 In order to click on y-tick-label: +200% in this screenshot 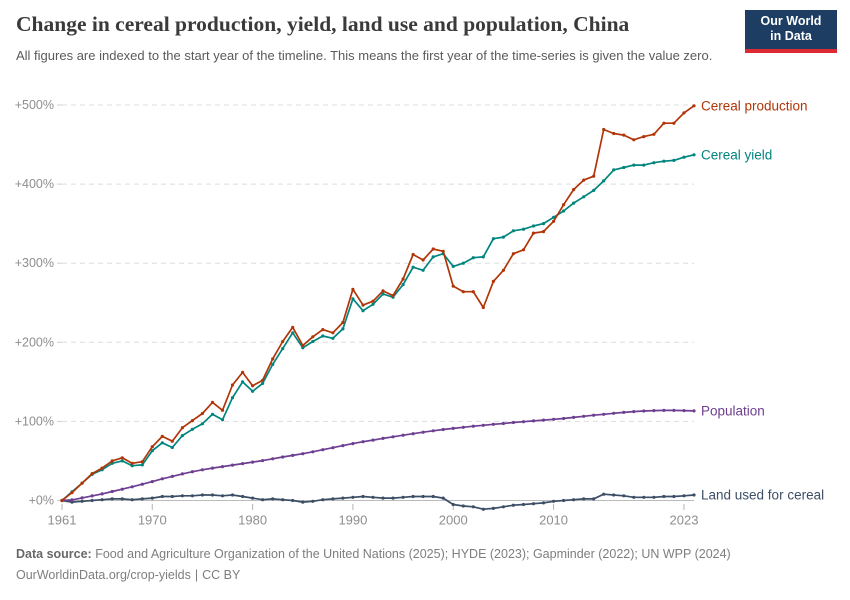, I will do `click(34, 342)`.